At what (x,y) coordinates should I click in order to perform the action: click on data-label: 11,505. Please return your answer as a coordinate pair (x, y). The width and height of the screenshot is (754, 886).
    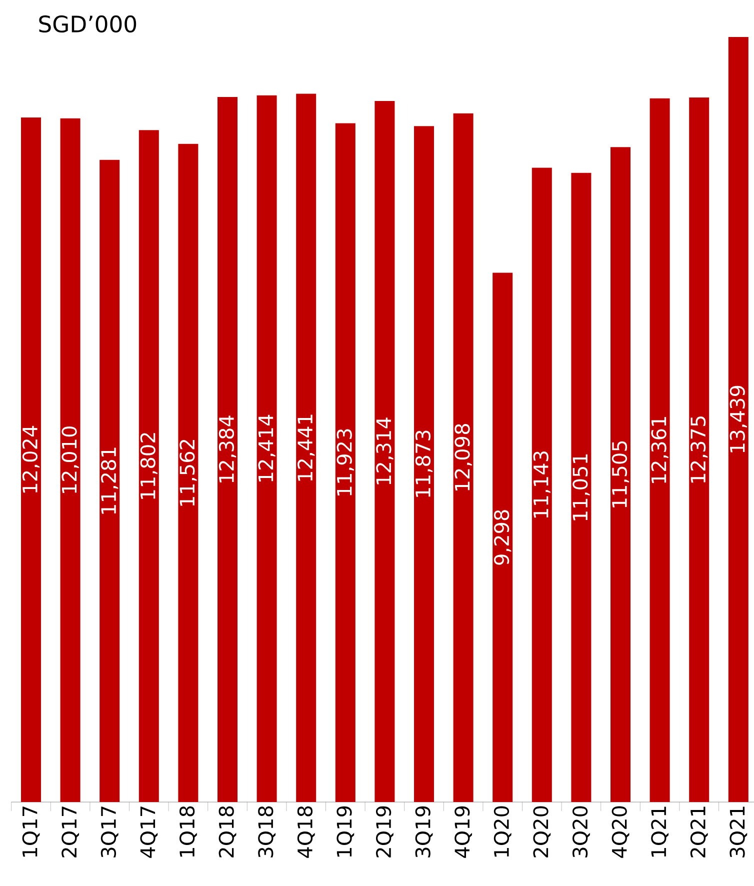
    Looking at the image, I should click on (621, 474).